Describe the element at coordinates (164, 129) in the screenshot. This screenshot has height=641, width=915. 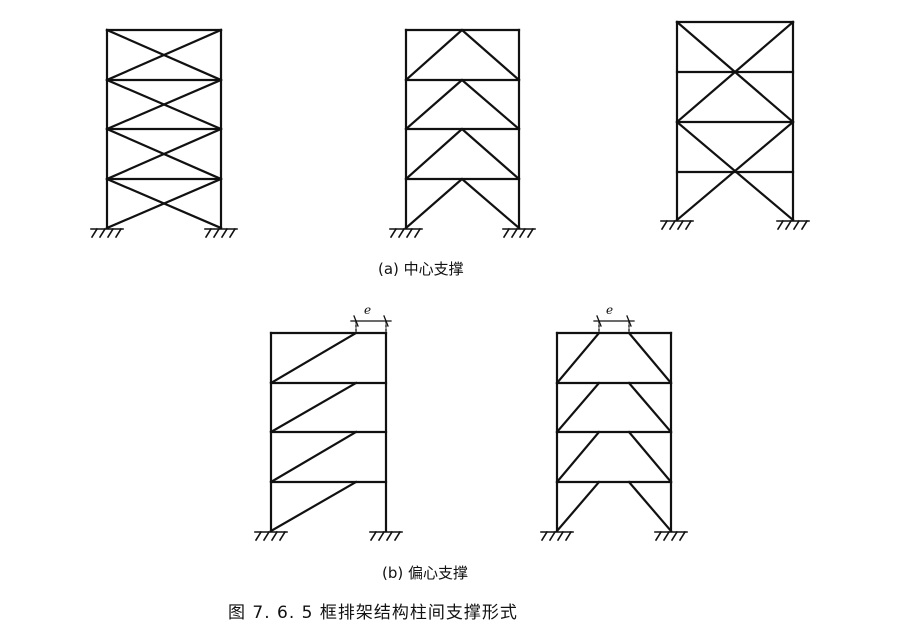
I see `frame-x-bracing` at that location.